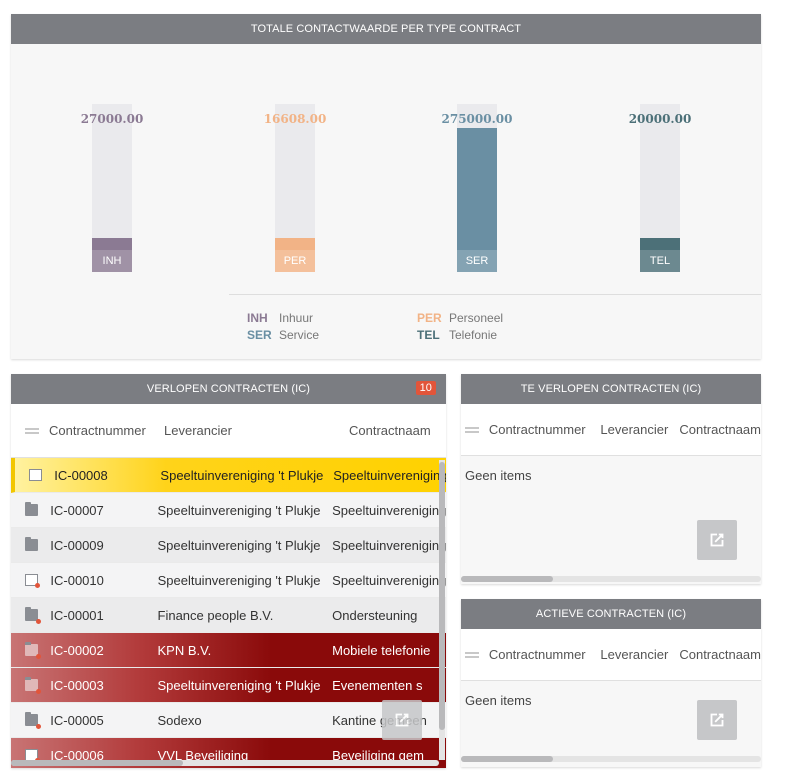 The image size is (786, 774). Describe the element at coordinates (295, 261) in the screenshot. I see `bar-category-label: PER` at that location.